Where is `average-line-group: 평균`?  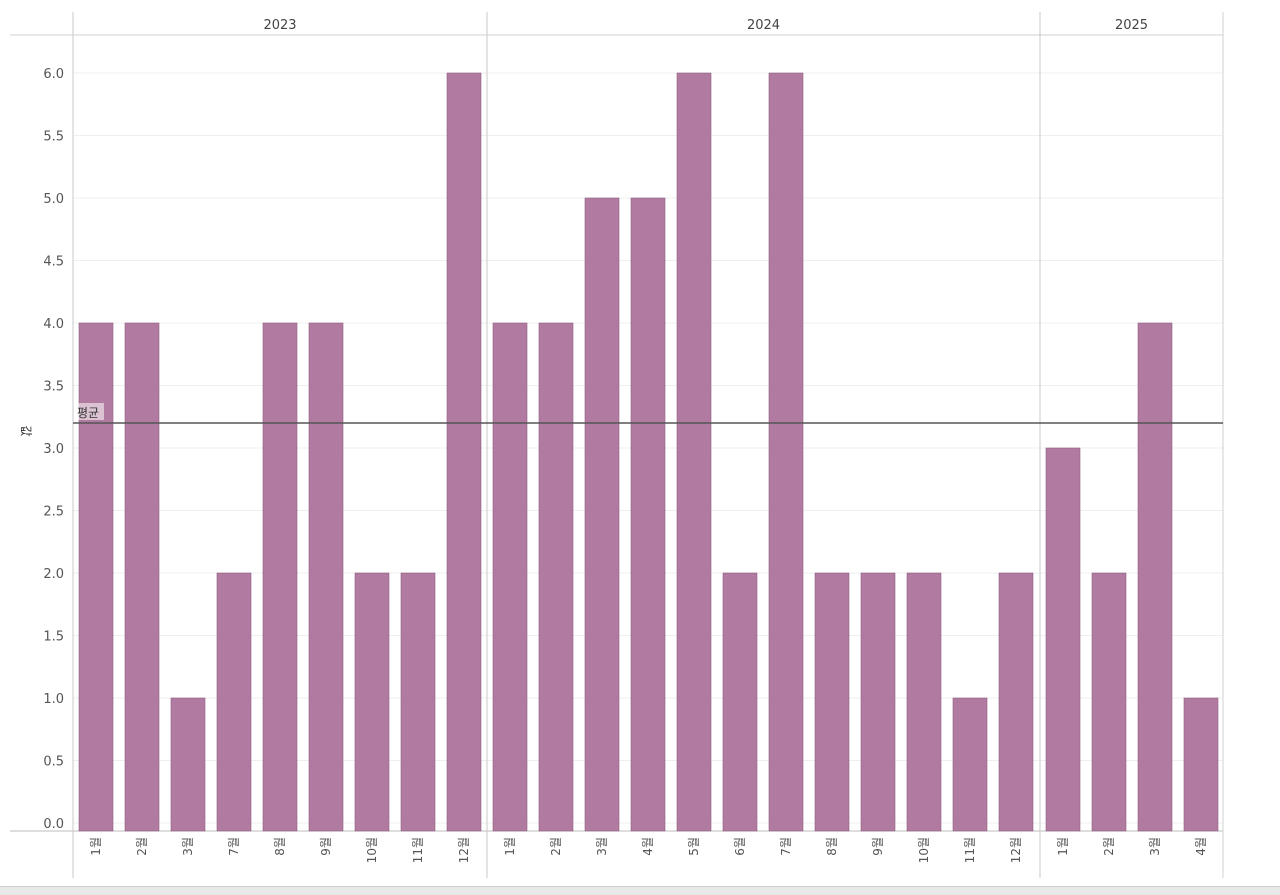 average-line-group: 평균 is located at coordinates (648, 413).